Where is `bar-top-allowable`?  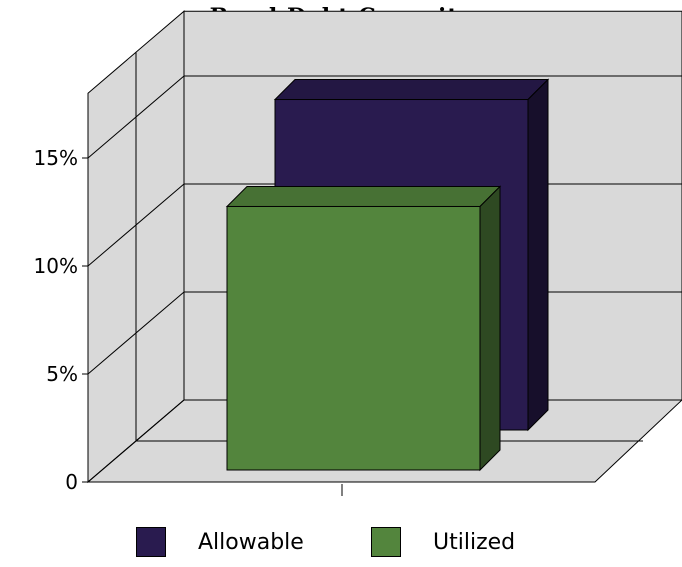 bar-top-allowable is located at coordinates (411, 90).